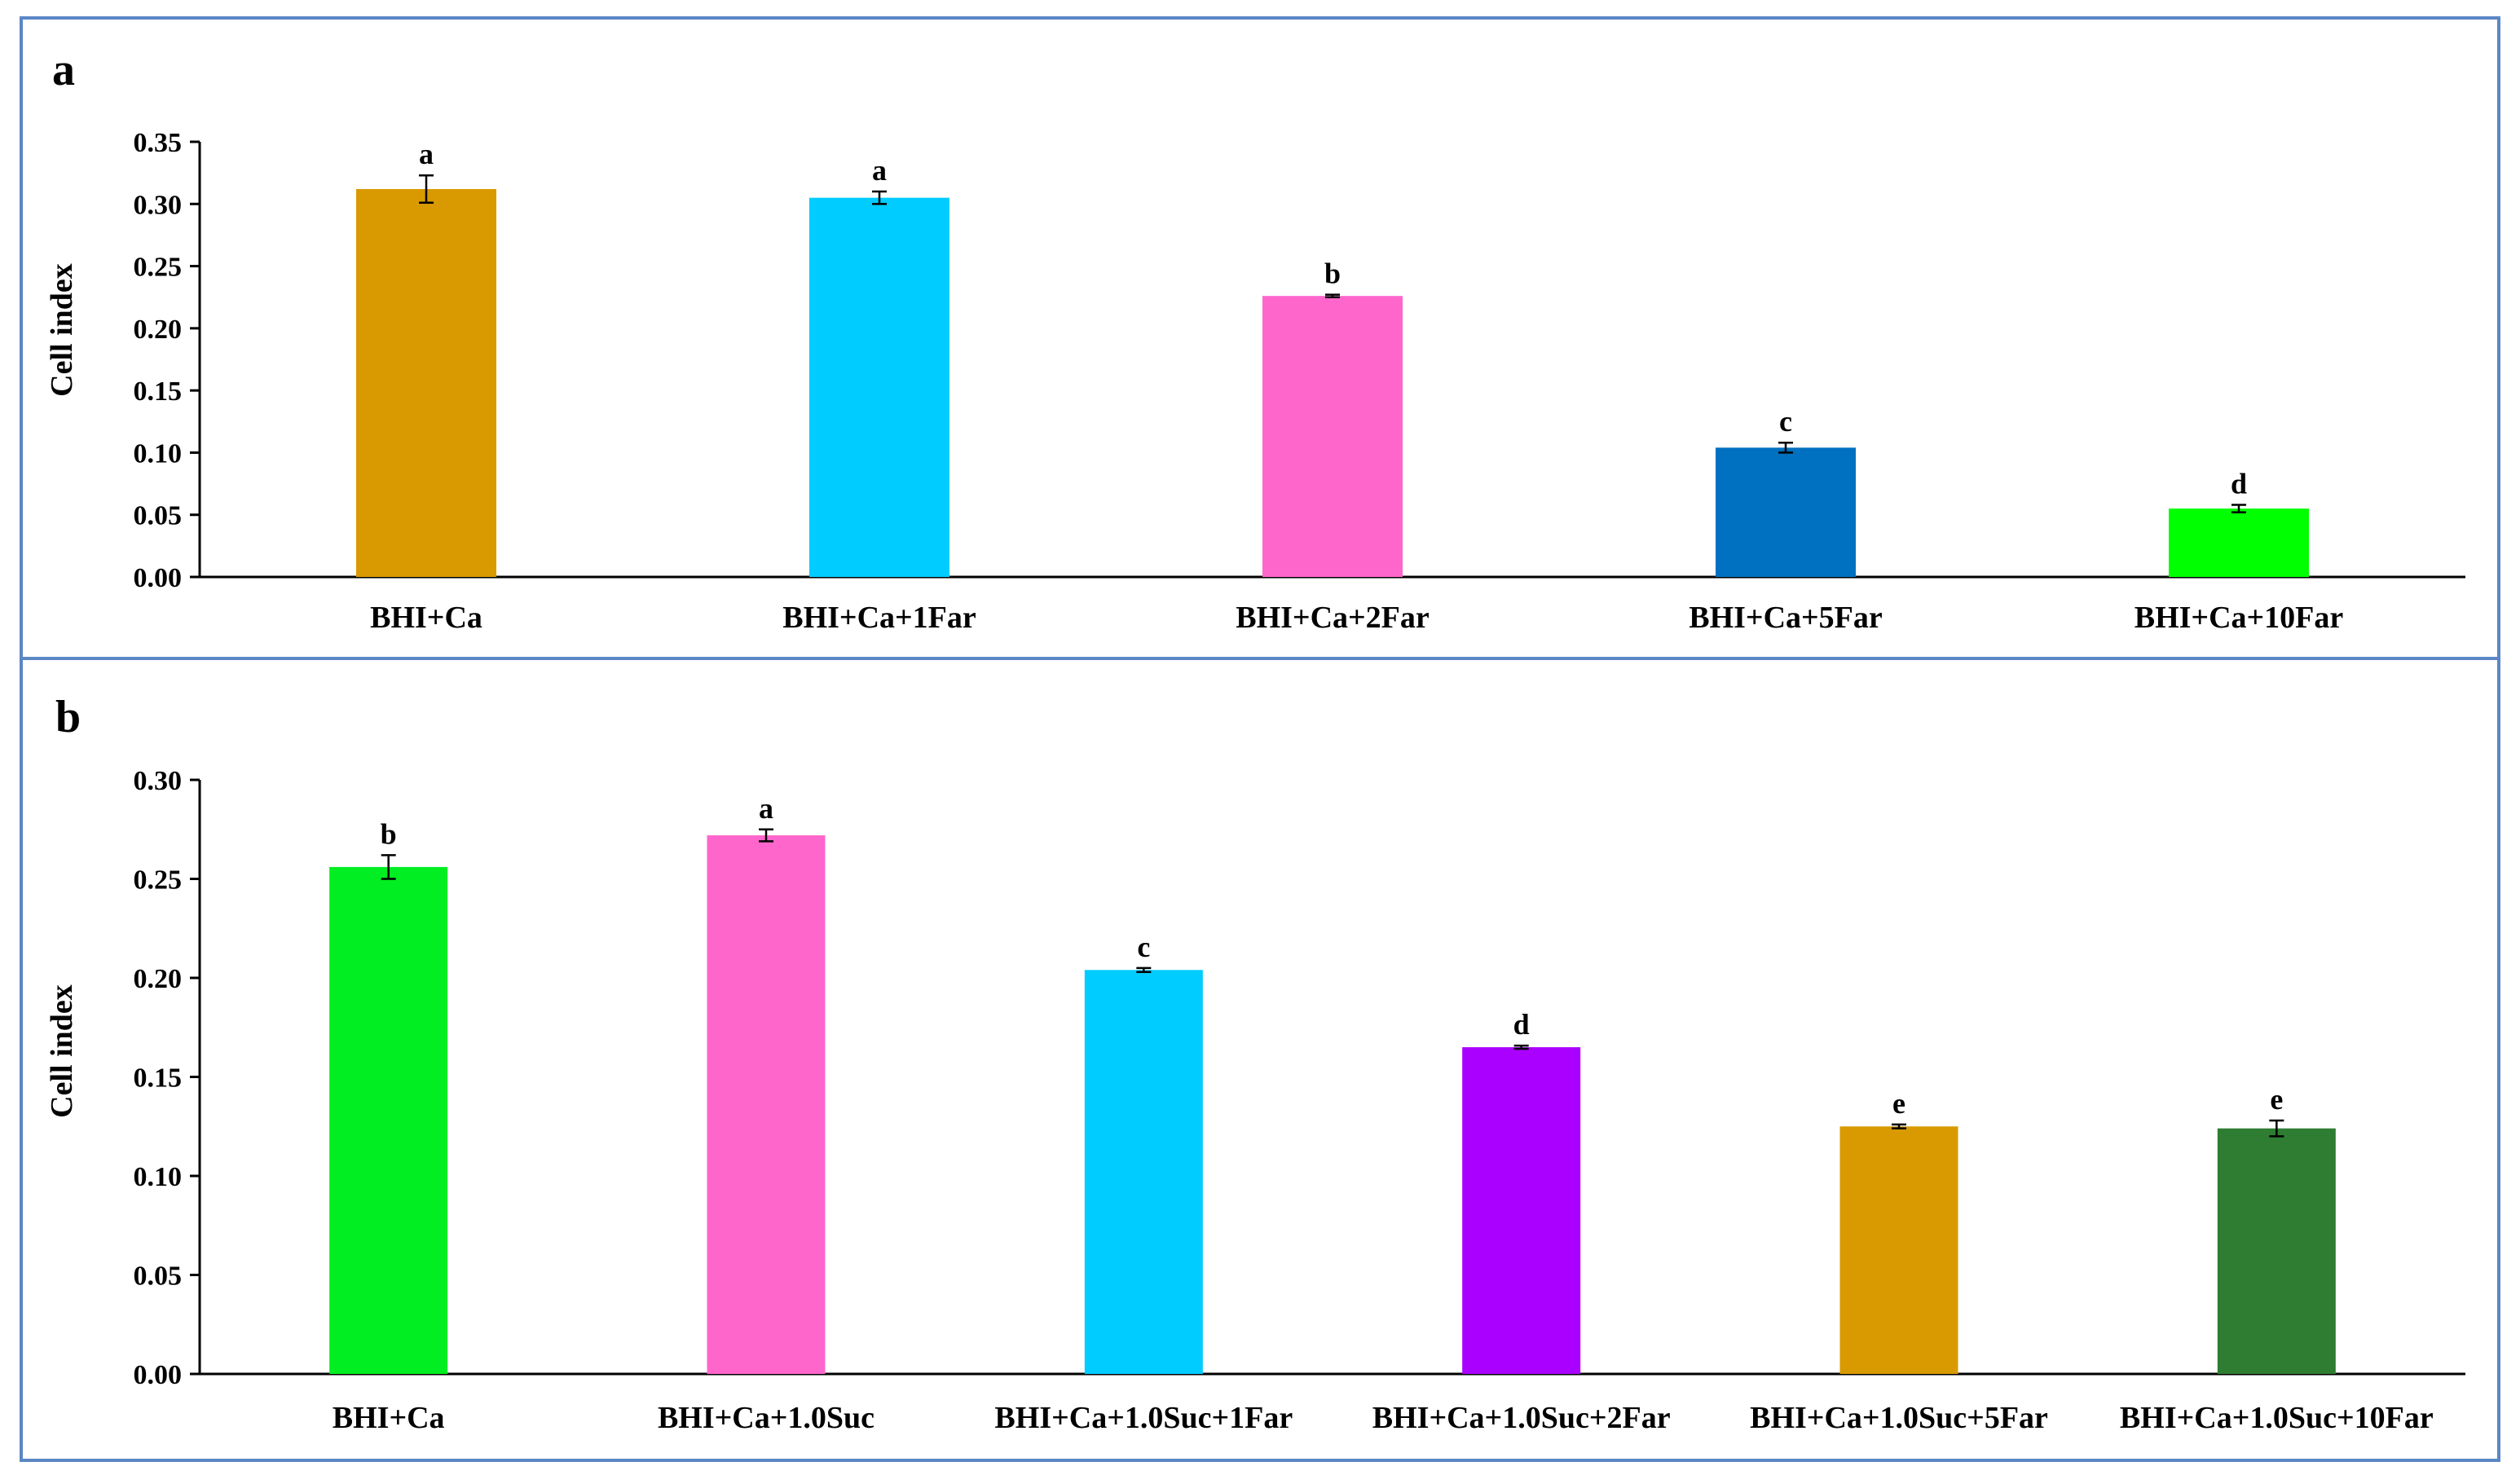  Describe the element at coordinates (426, 618) in the screenshot. I see `panel-a-category-label: BHI+Ca` at that location.